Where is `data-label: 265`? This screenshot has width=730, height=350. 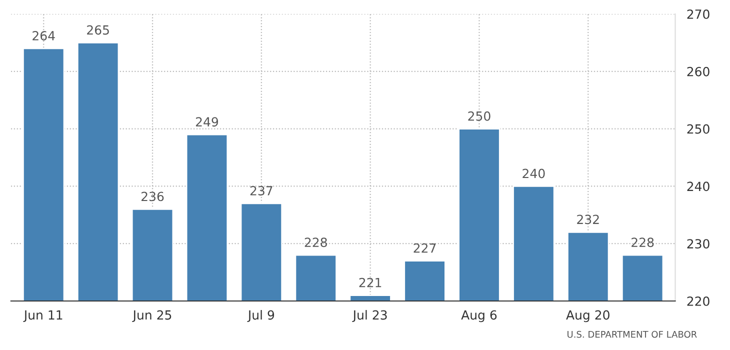
data-label: 265 is located at coordinates (98, 30).